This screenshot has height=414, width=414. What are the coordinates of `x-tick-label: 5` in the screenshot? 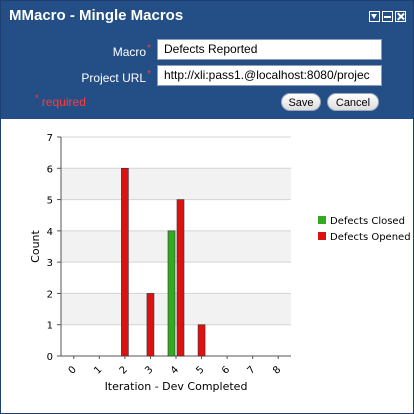 It's located at (200, 370).